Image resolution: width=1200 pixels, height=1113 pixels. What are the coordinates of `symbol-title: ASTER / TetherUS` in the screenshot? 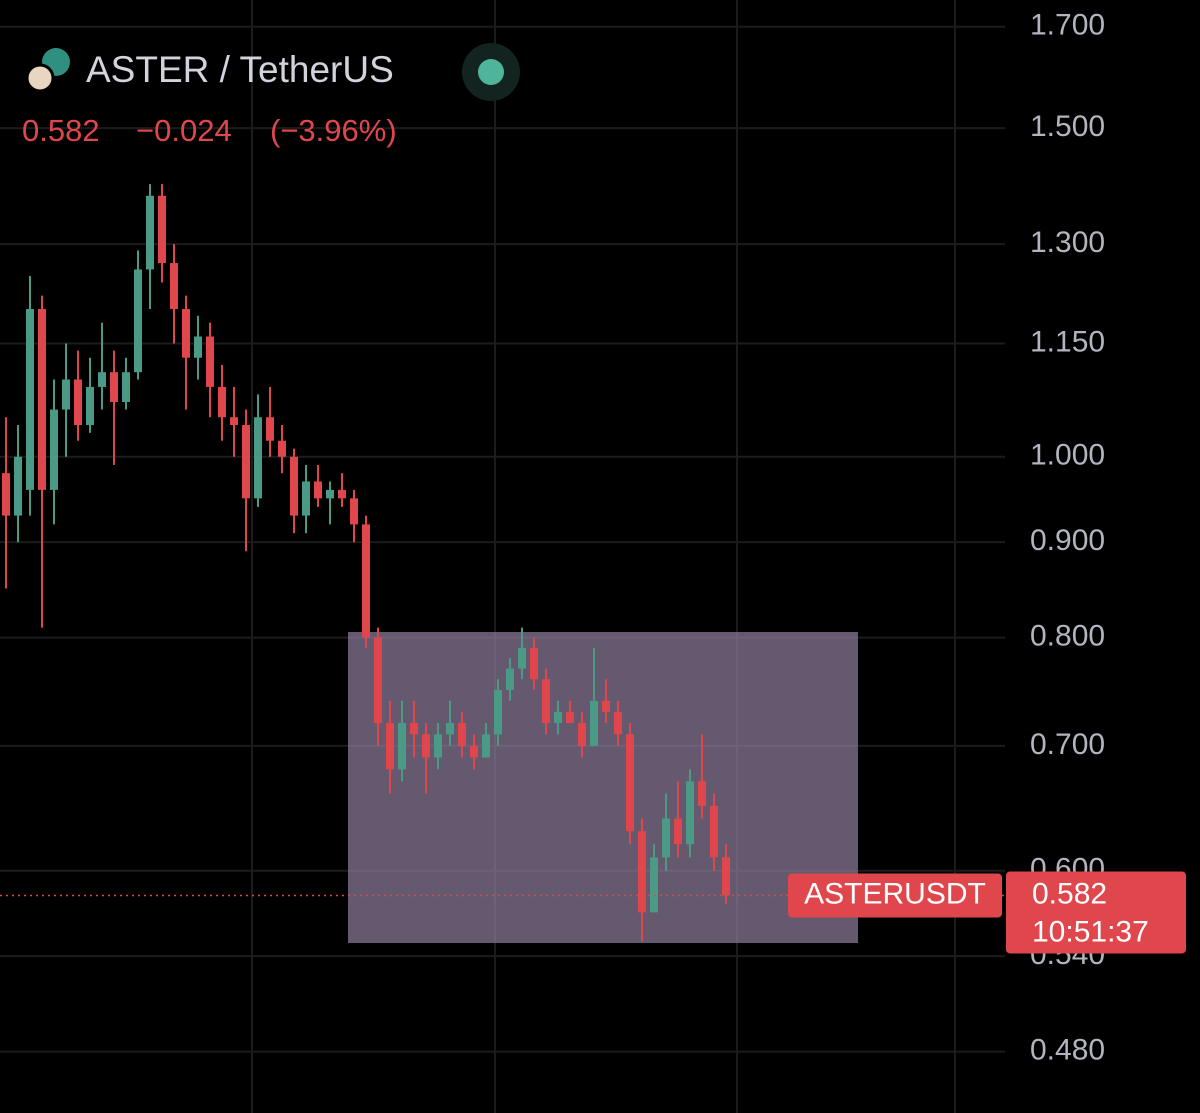 It's located at (240, 69).